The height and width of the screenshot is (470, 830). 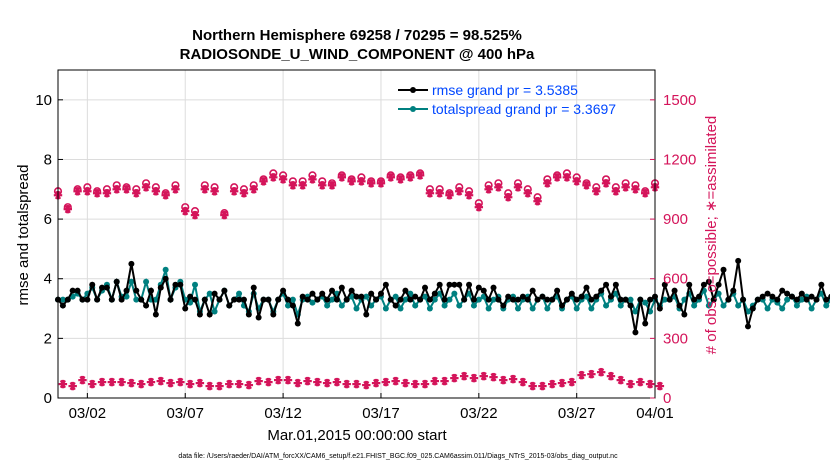 I want to click on y-axis-label-right: # of obs: o=possible; ∗=assimilated, so click(x=711, y=235).